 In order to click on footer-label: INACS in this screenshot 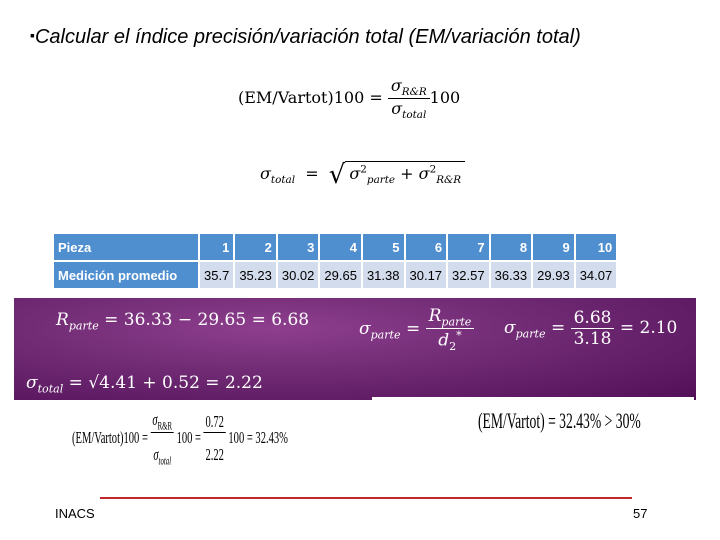, I will do `click(75, 513)`.